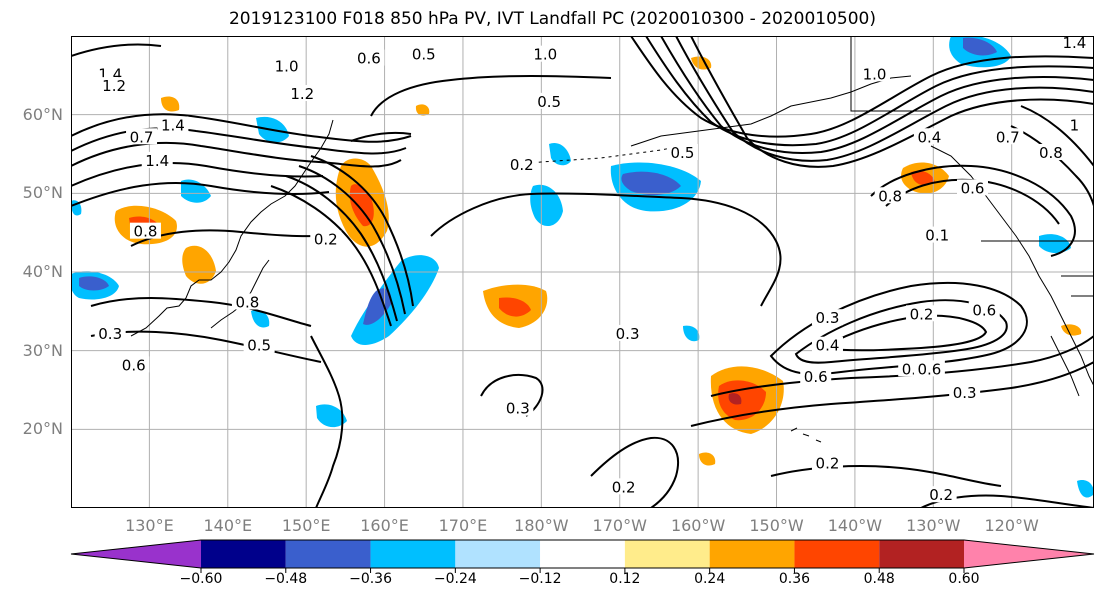 Image resolution: width=1105 pixels, height=601 pixels. Describe the element at coordinates (286, 579) in the screenshot. I see `colorbar-tick-label: −0.48` at that location.